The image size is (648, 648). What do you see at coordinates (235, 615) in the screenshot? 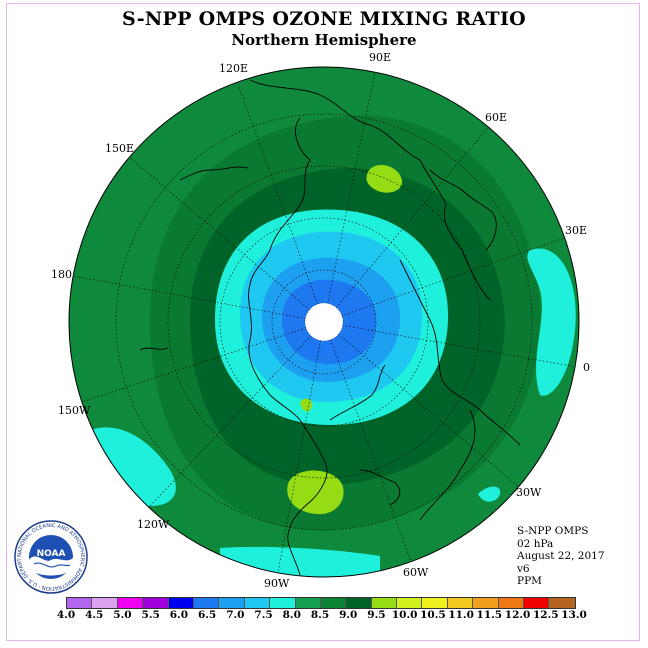
I see `legend-tick-label: 7.0` at bounding box center [235, 615].